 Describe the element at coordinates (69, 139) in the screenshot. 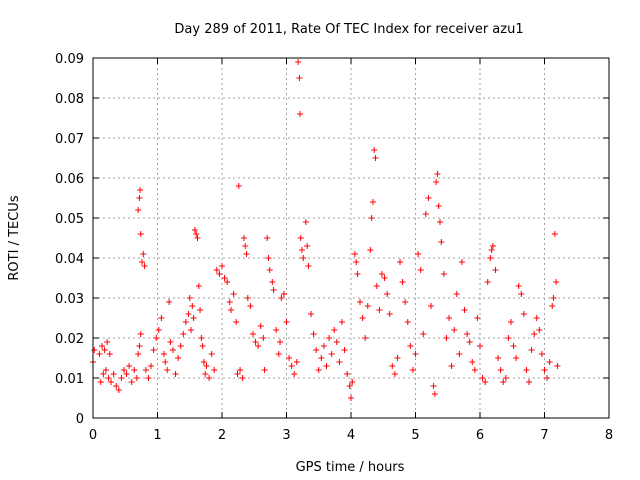

I see `y-tick-label: 0.07` at that location.